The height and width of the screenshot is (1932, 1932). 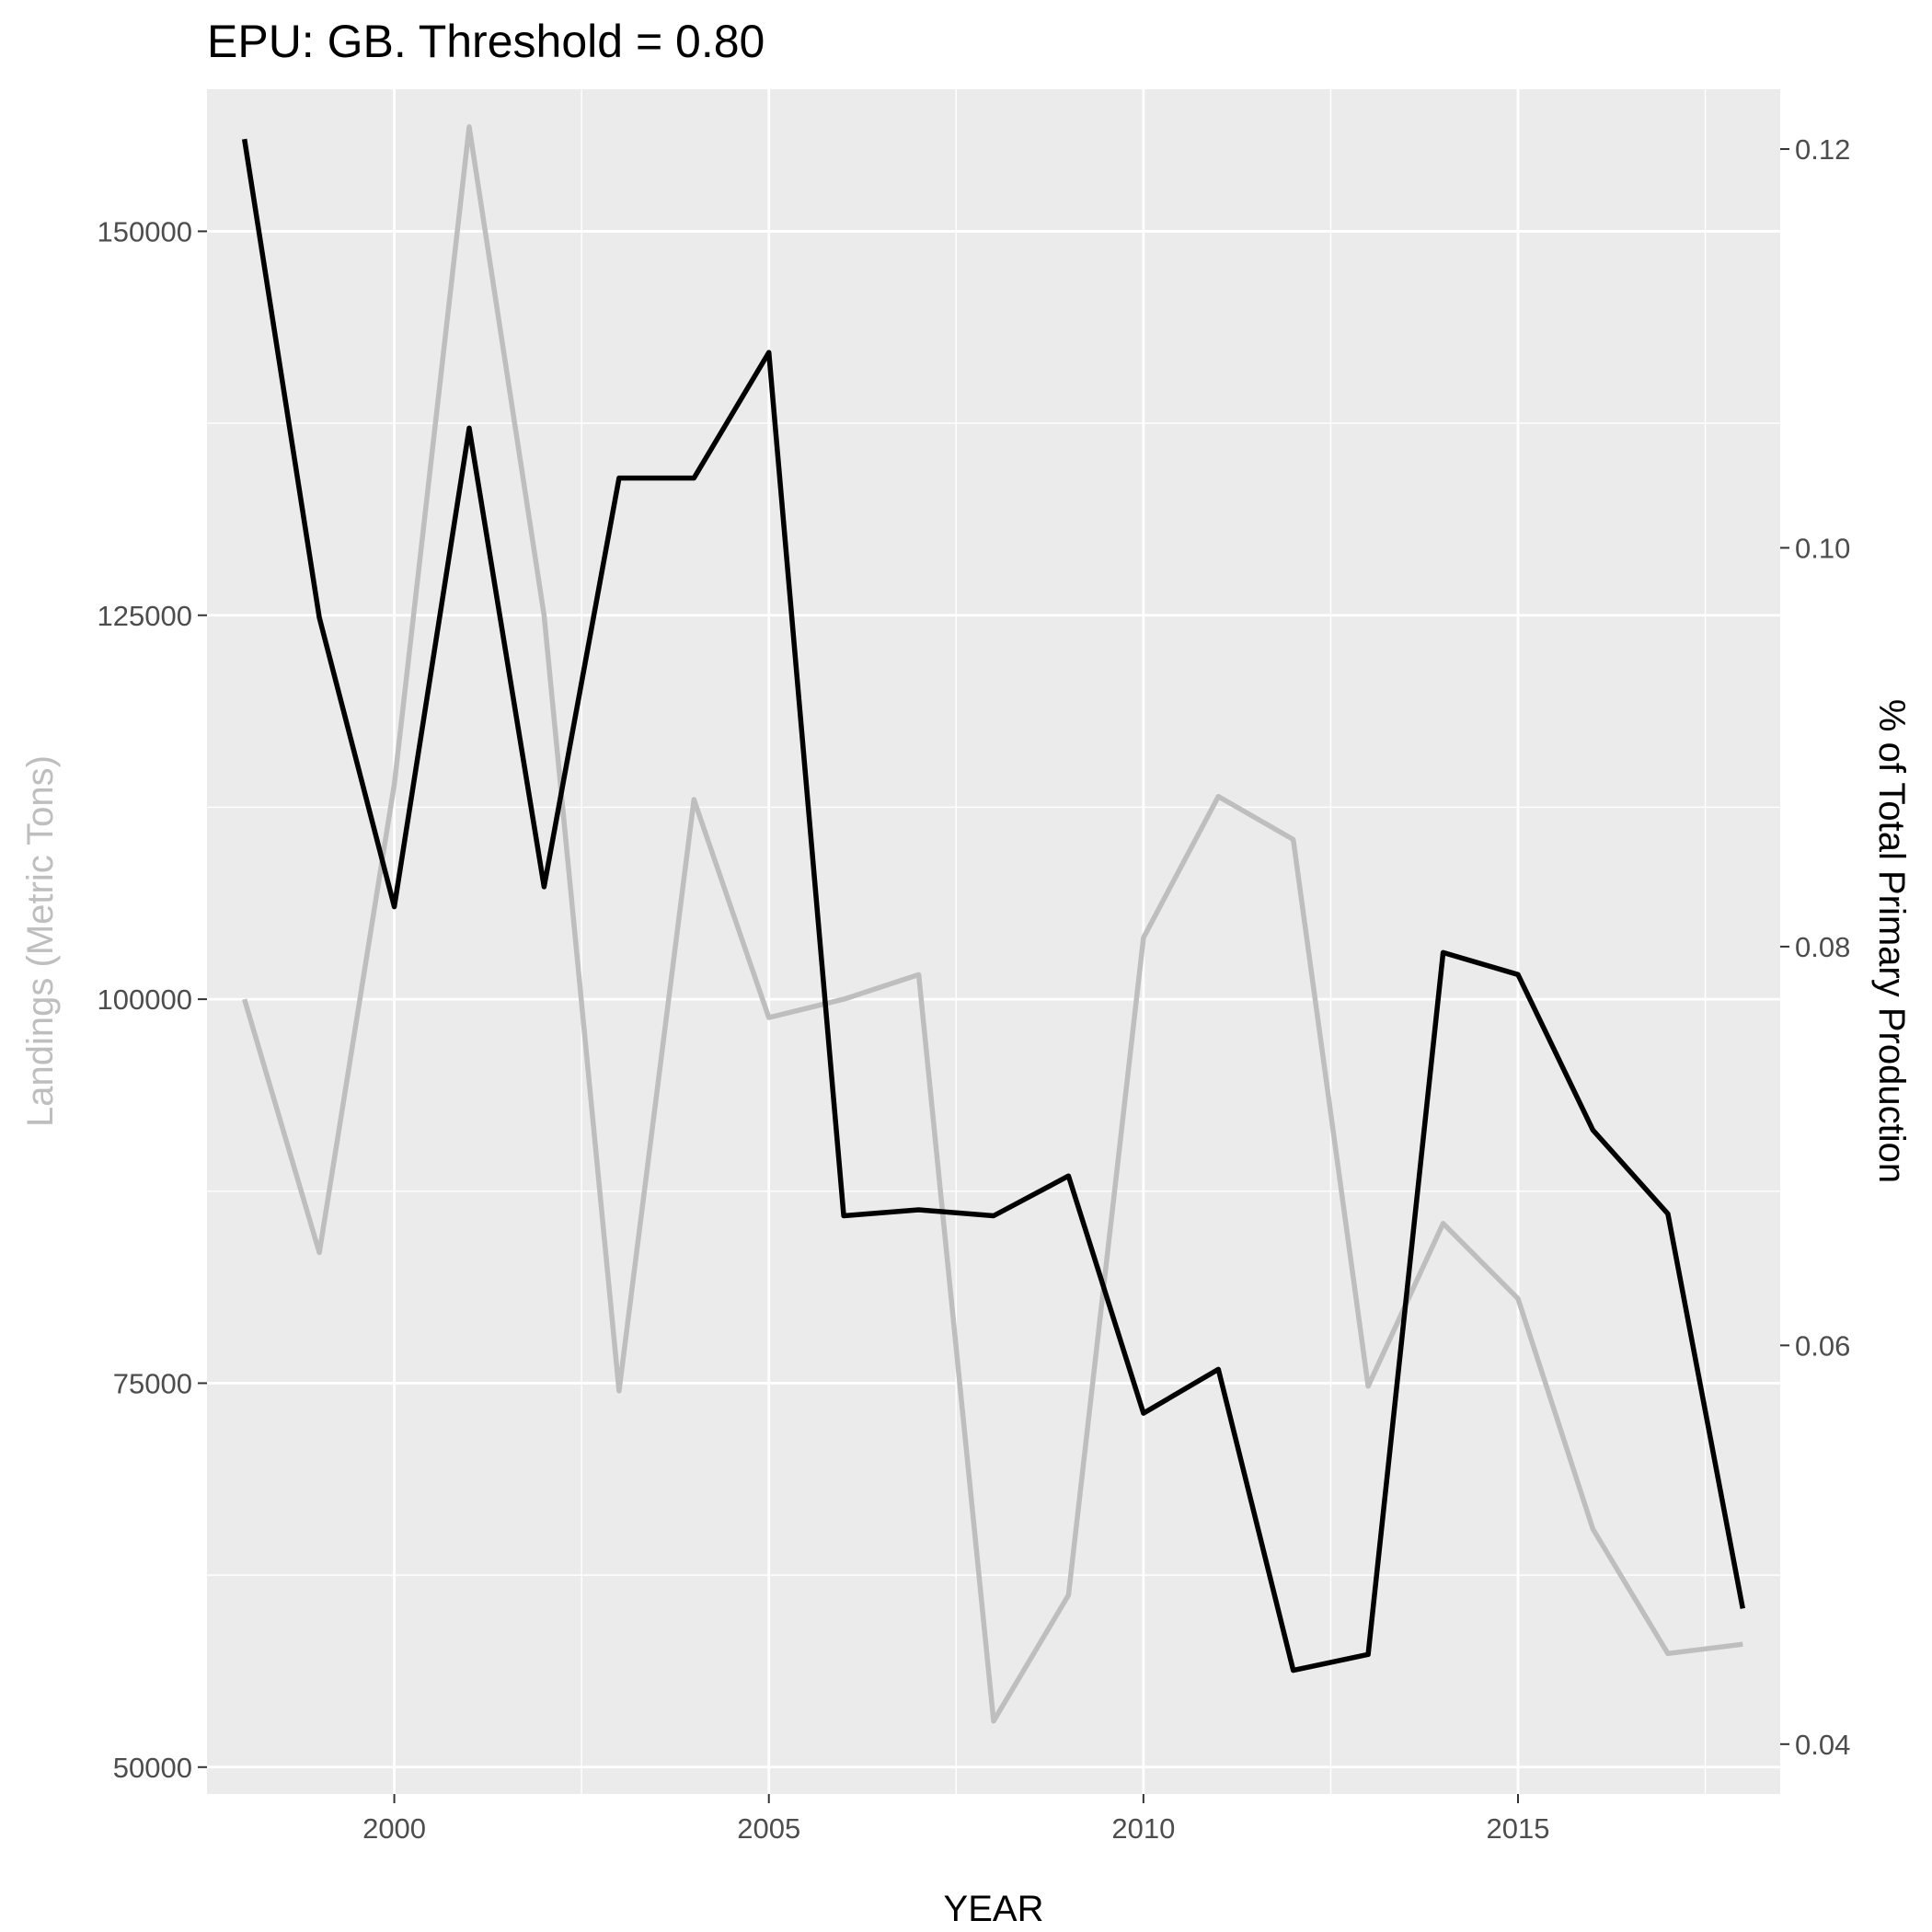 I want to click on x-tick-label: 2005, so click(x=768, y=1828).